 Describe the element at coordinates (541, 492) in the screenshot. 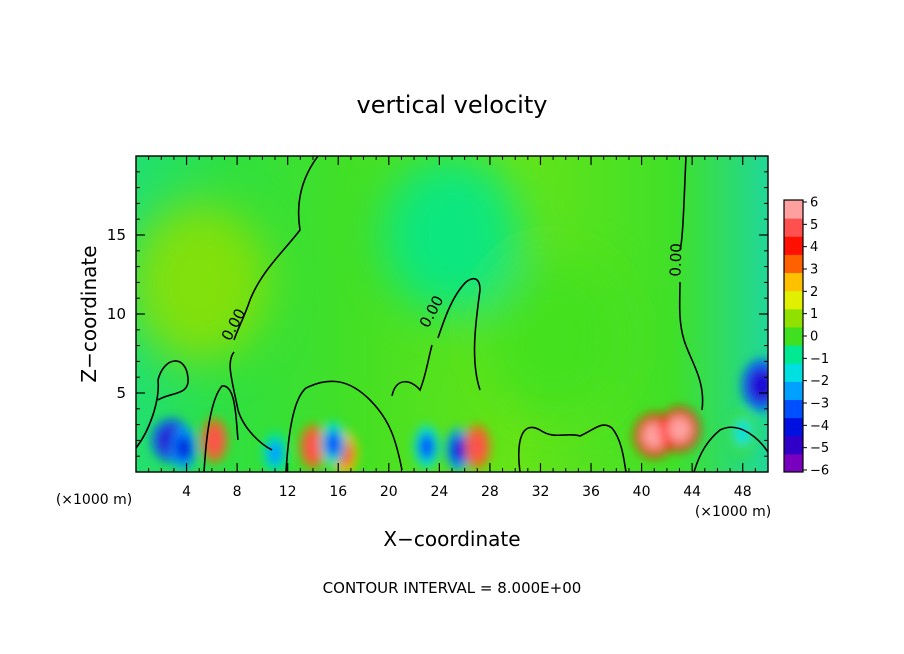

I see `x-tick-label: 32` at that location.